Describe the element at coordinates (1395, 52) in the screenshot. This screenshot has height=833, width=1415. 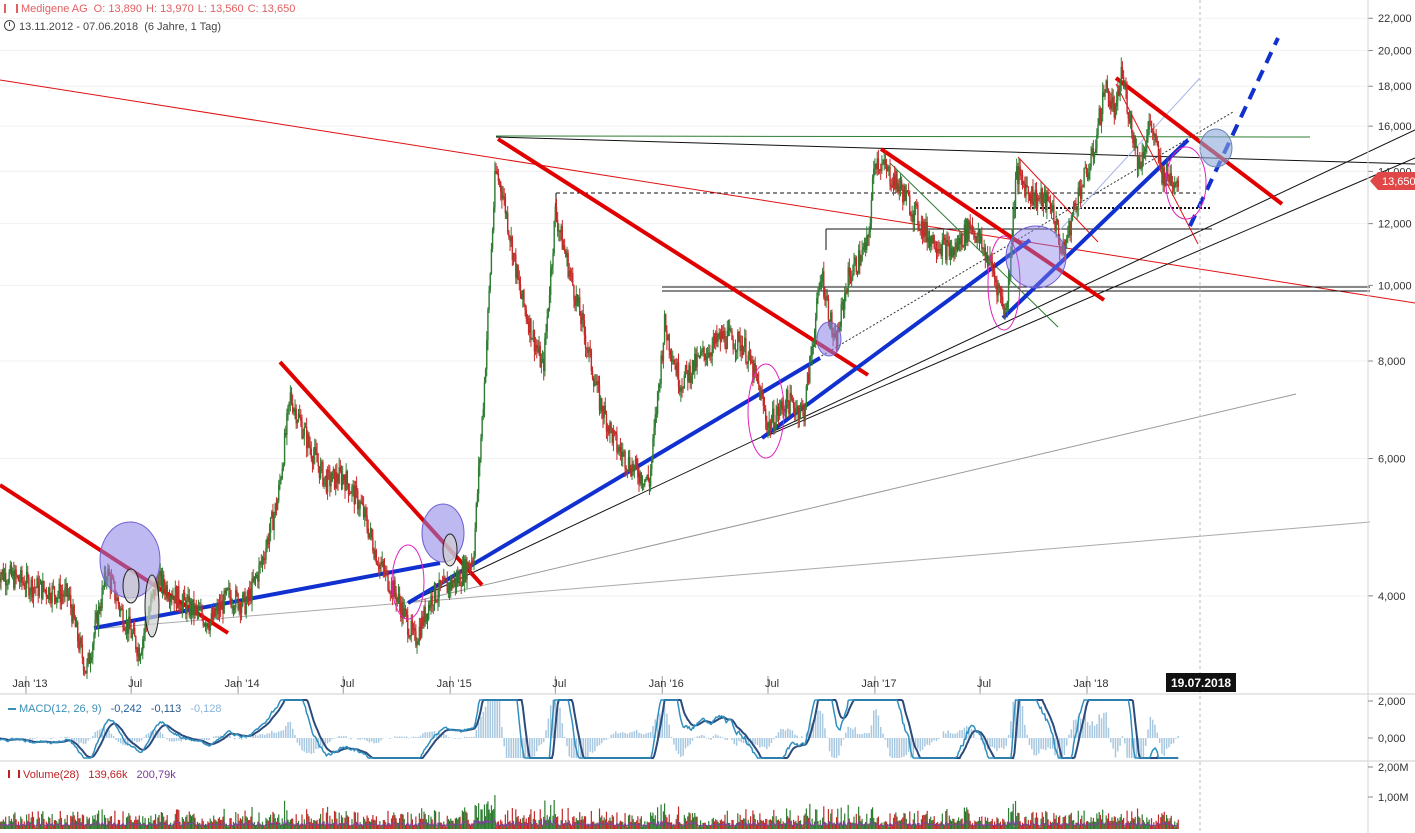
I see `price-tick-label: 20,000` at that location.